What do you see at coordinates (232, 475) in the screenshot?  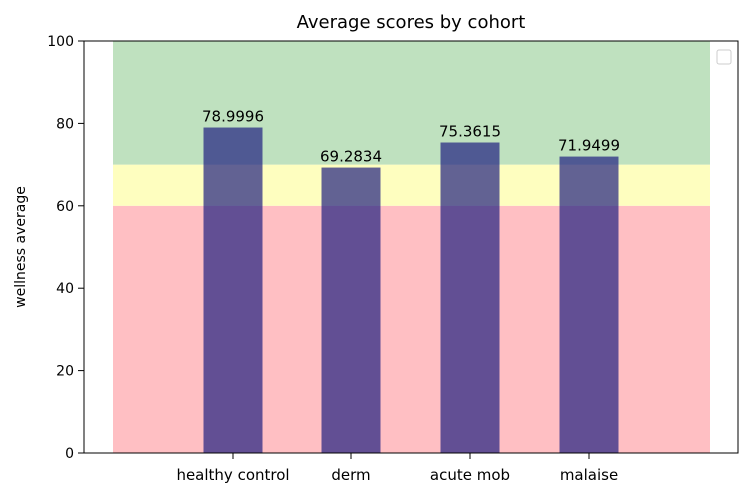 I see `x-tick-label-0: healthy control` at bounding box center [232, 475].